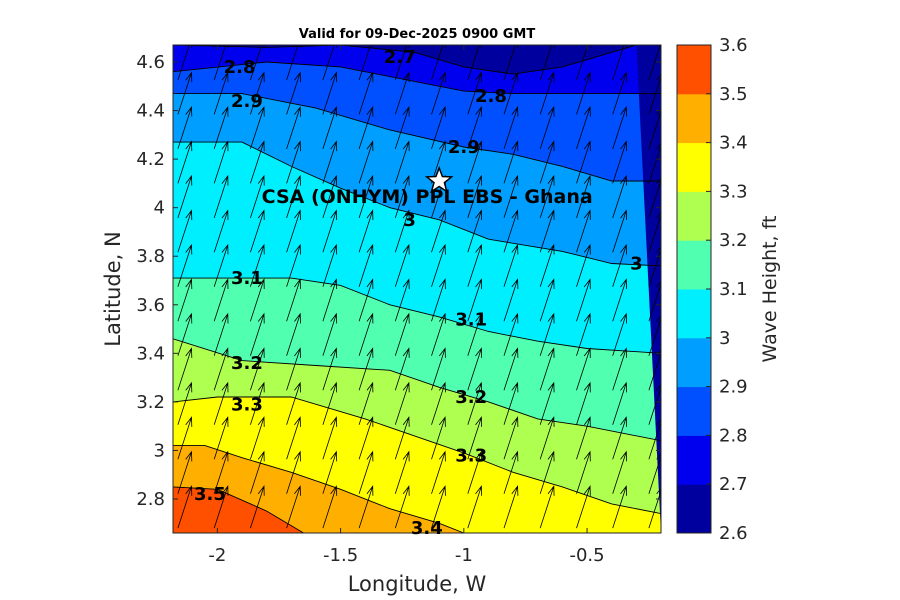  I want to click on contour-line-2.7, so click(405, 60).